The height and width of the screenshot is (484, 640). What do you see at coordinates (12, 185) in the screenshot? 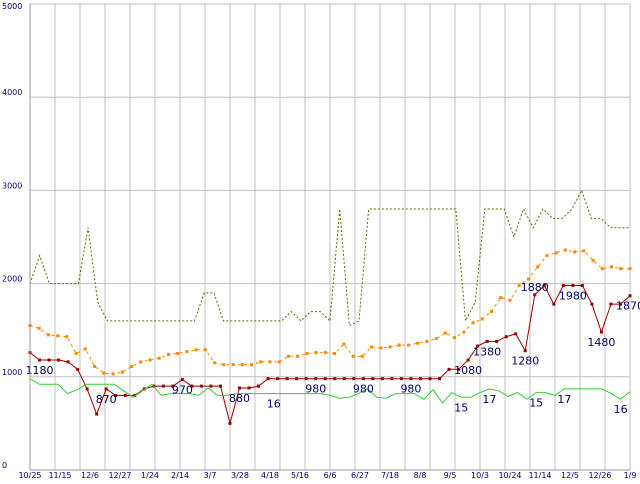
I see `y-tick-label: 3000` at bounding box center [12, 185].